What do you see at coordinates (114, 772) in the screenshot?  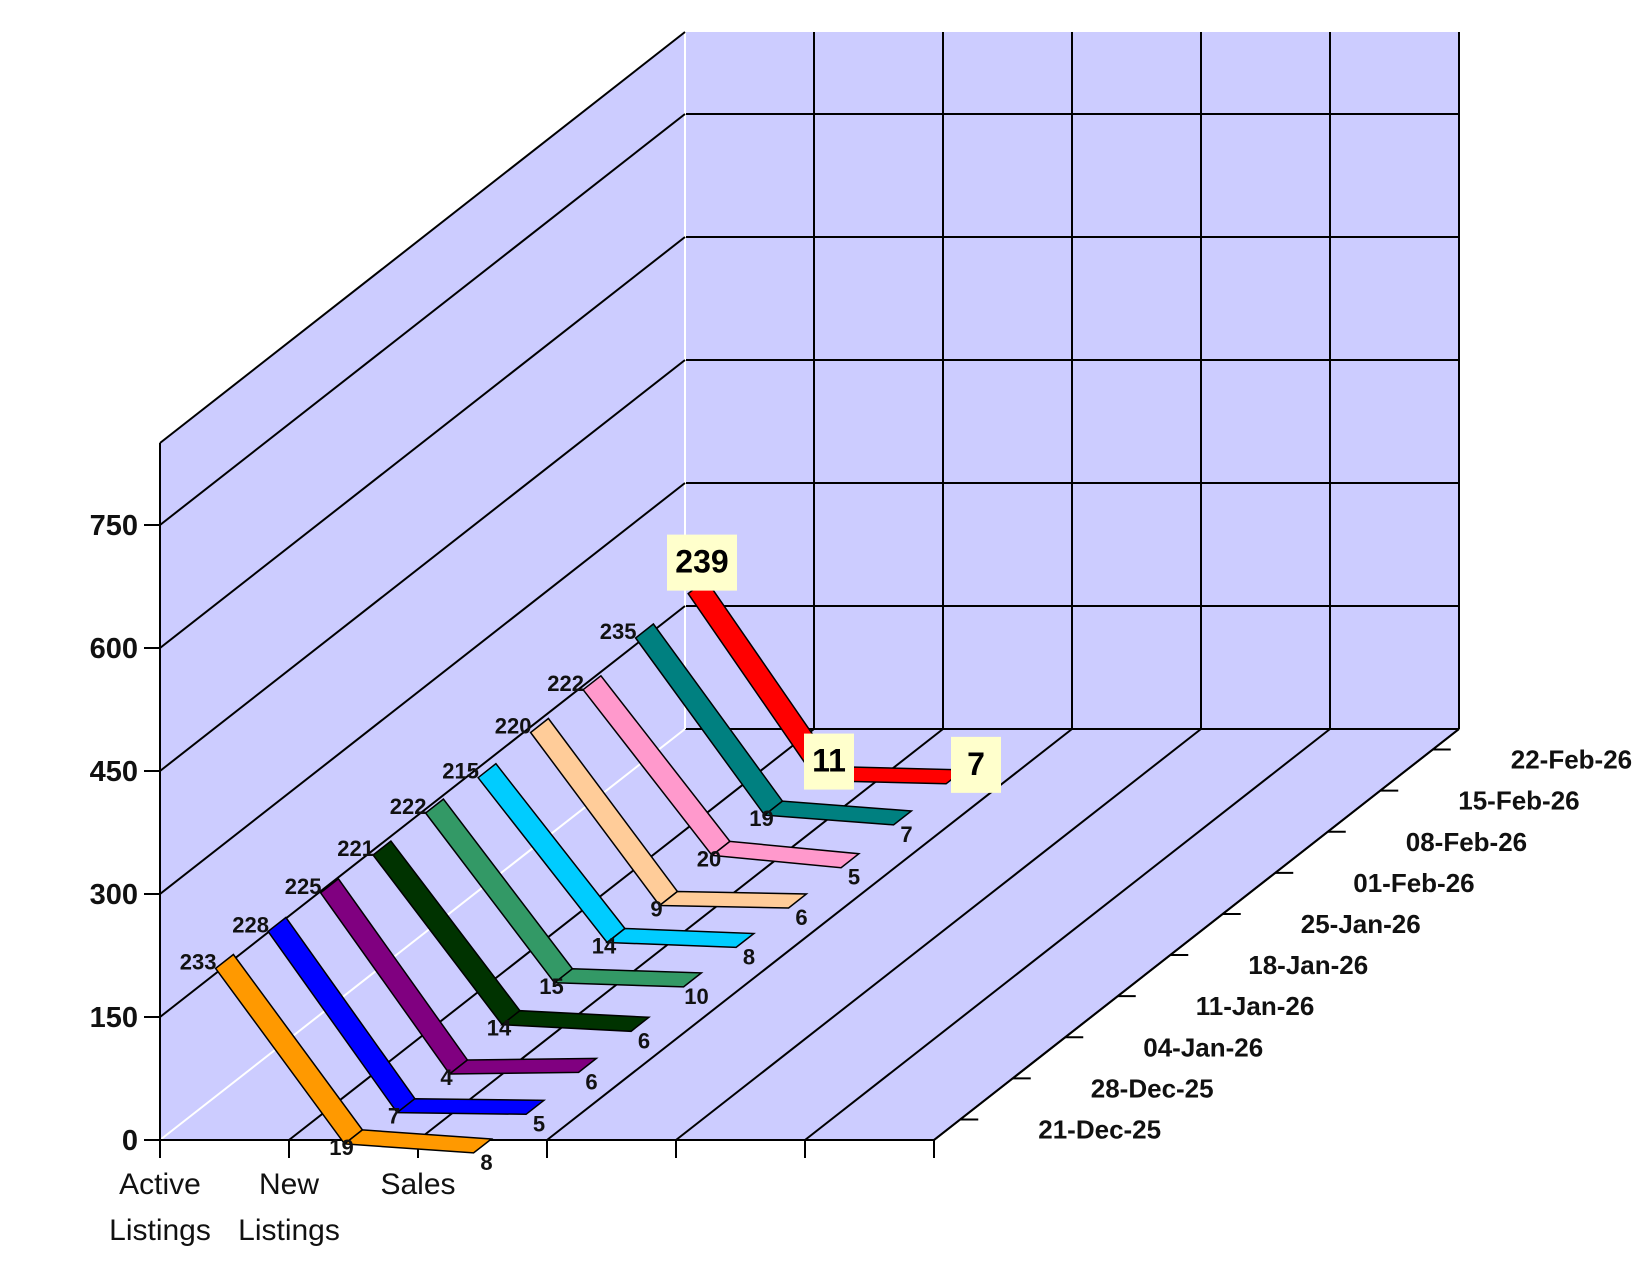 I see `y-tick-label: 450` at bounding box center [114, 772].